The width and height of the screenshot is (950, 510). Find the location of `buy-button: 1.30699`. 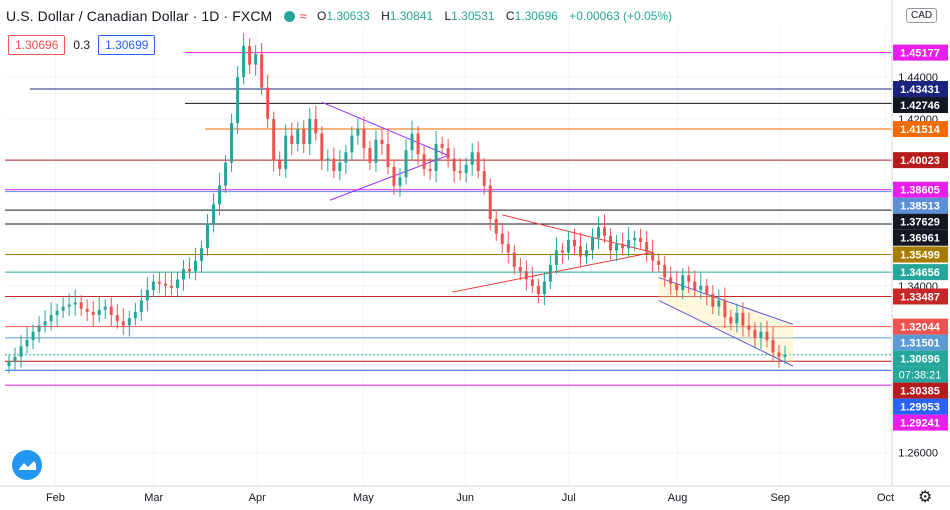

buy-button: 1.30699 is located at coordinates (127, 45).